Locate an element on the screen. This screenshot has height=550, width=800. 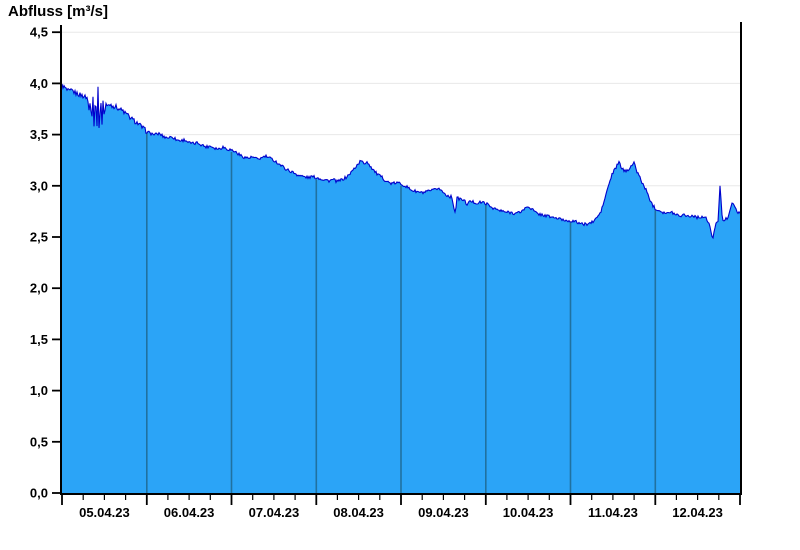
x-tick-label: 09.04.23 is located at coordinates (443, 512).